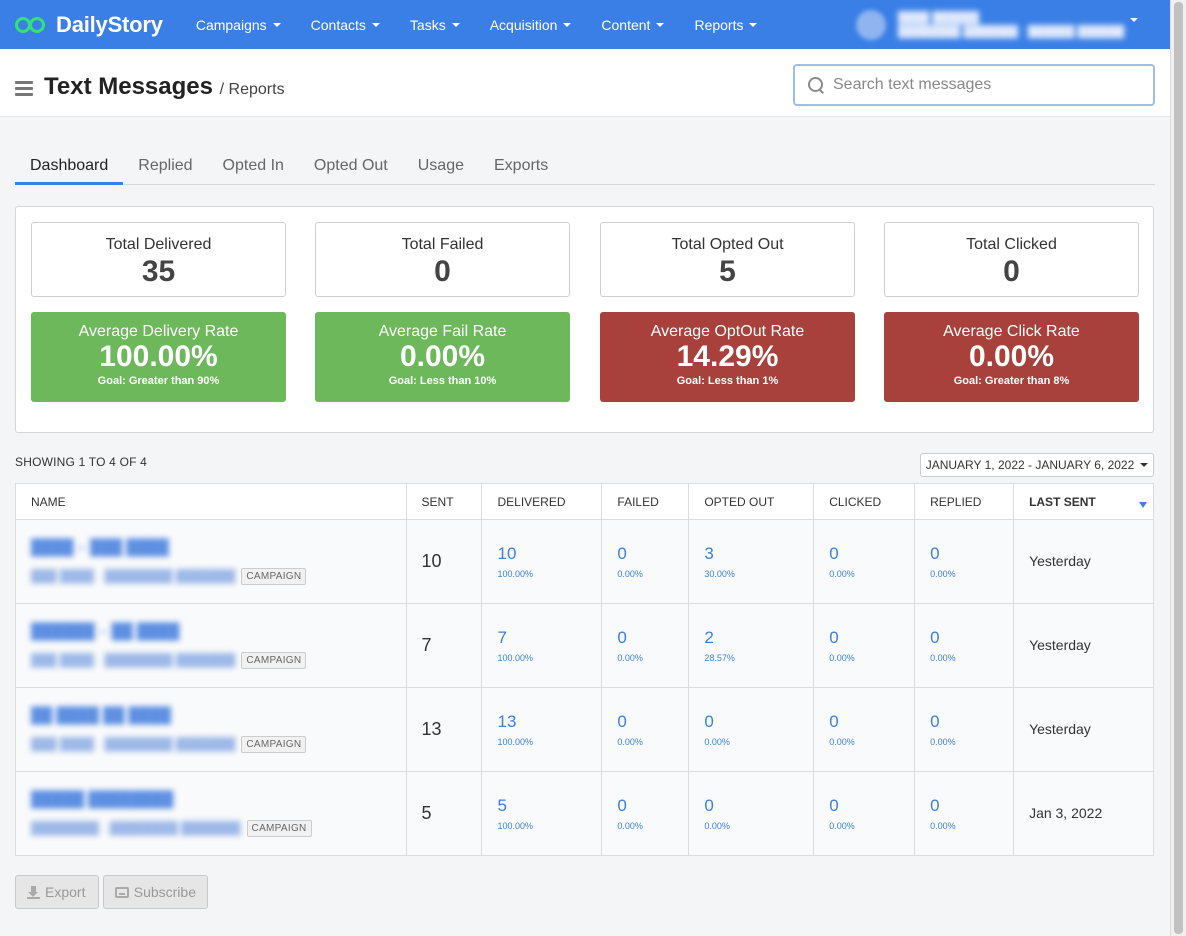 The height and width of the screenshot is (936, 1186). What do you see at coordinates (435, 24) in the screenshot?
I see `nav-tasks: Tasks` at bounding box center [435, 24].